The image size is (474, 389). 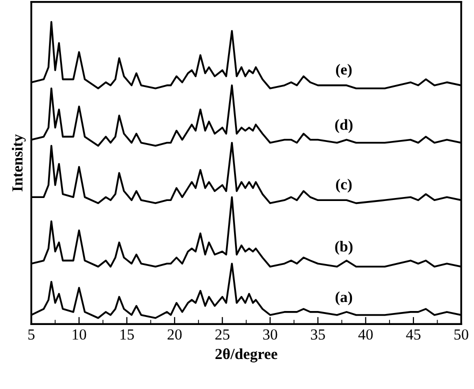 What do you see at coordinates (127, 334) in the screenshot?
I see `x-tick-label: 15` at bounding box center [127, 334].